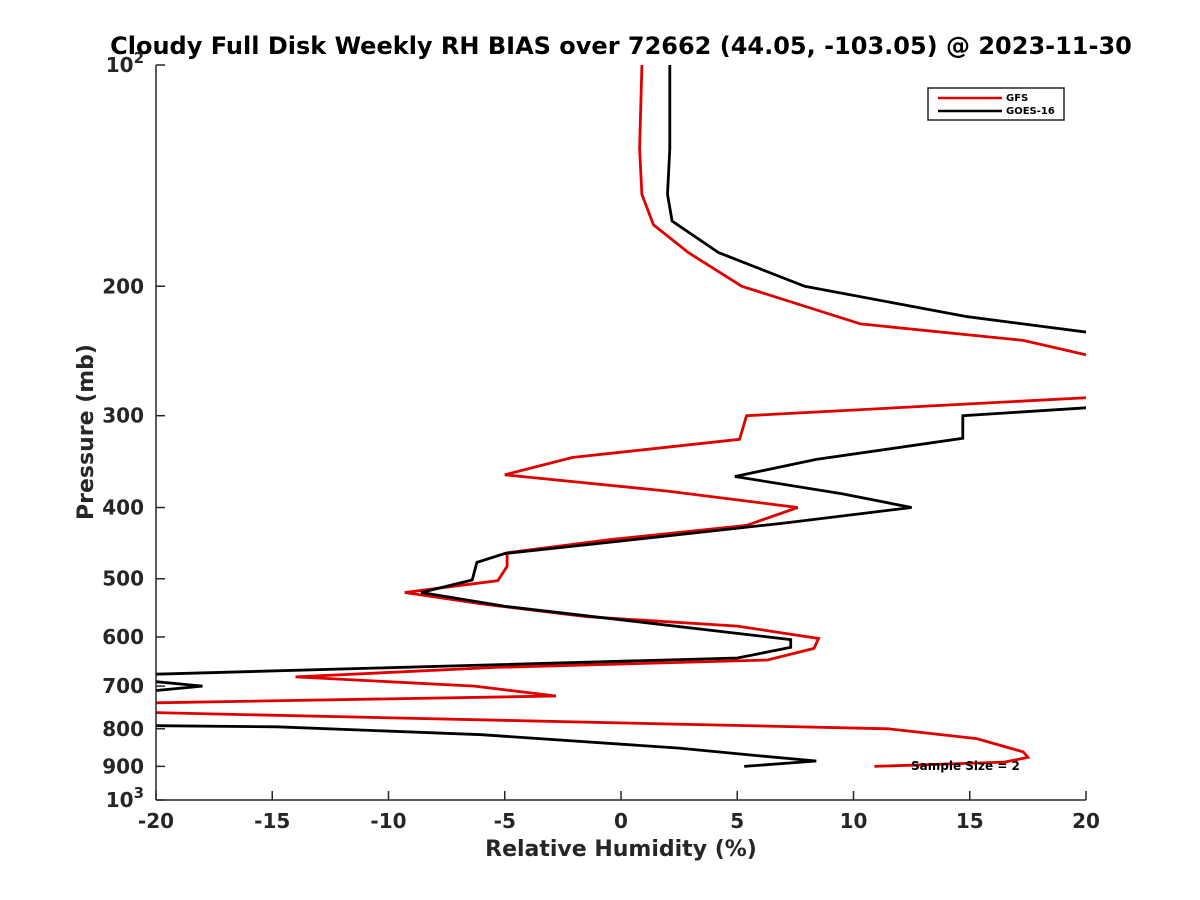  Describe the element at coordinates (388, 821) in the screenshot. I see `x-tick-label: -10` at that location.